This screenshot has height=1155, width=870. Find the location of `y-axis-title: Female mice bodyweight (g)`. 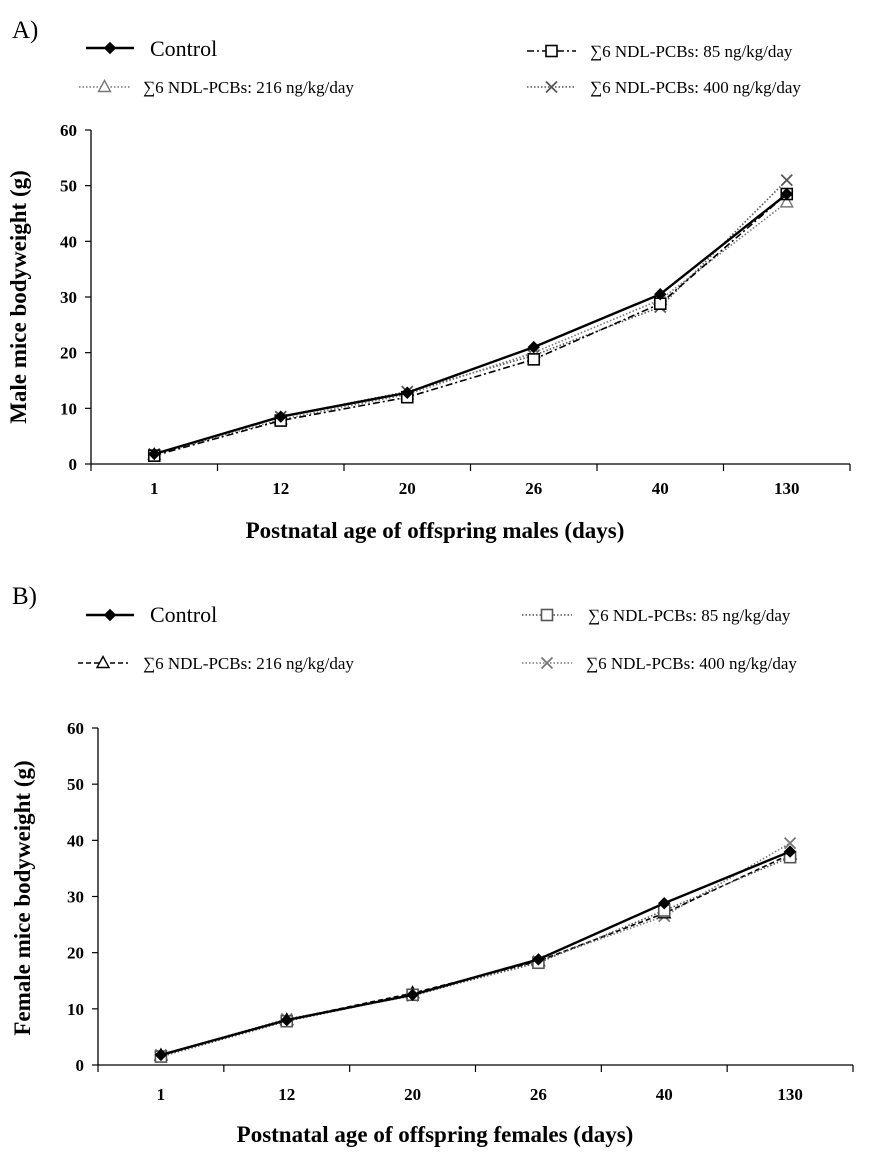

y-axis-title: Female mice bodyweight (g) is located at coordinates (22, 897).